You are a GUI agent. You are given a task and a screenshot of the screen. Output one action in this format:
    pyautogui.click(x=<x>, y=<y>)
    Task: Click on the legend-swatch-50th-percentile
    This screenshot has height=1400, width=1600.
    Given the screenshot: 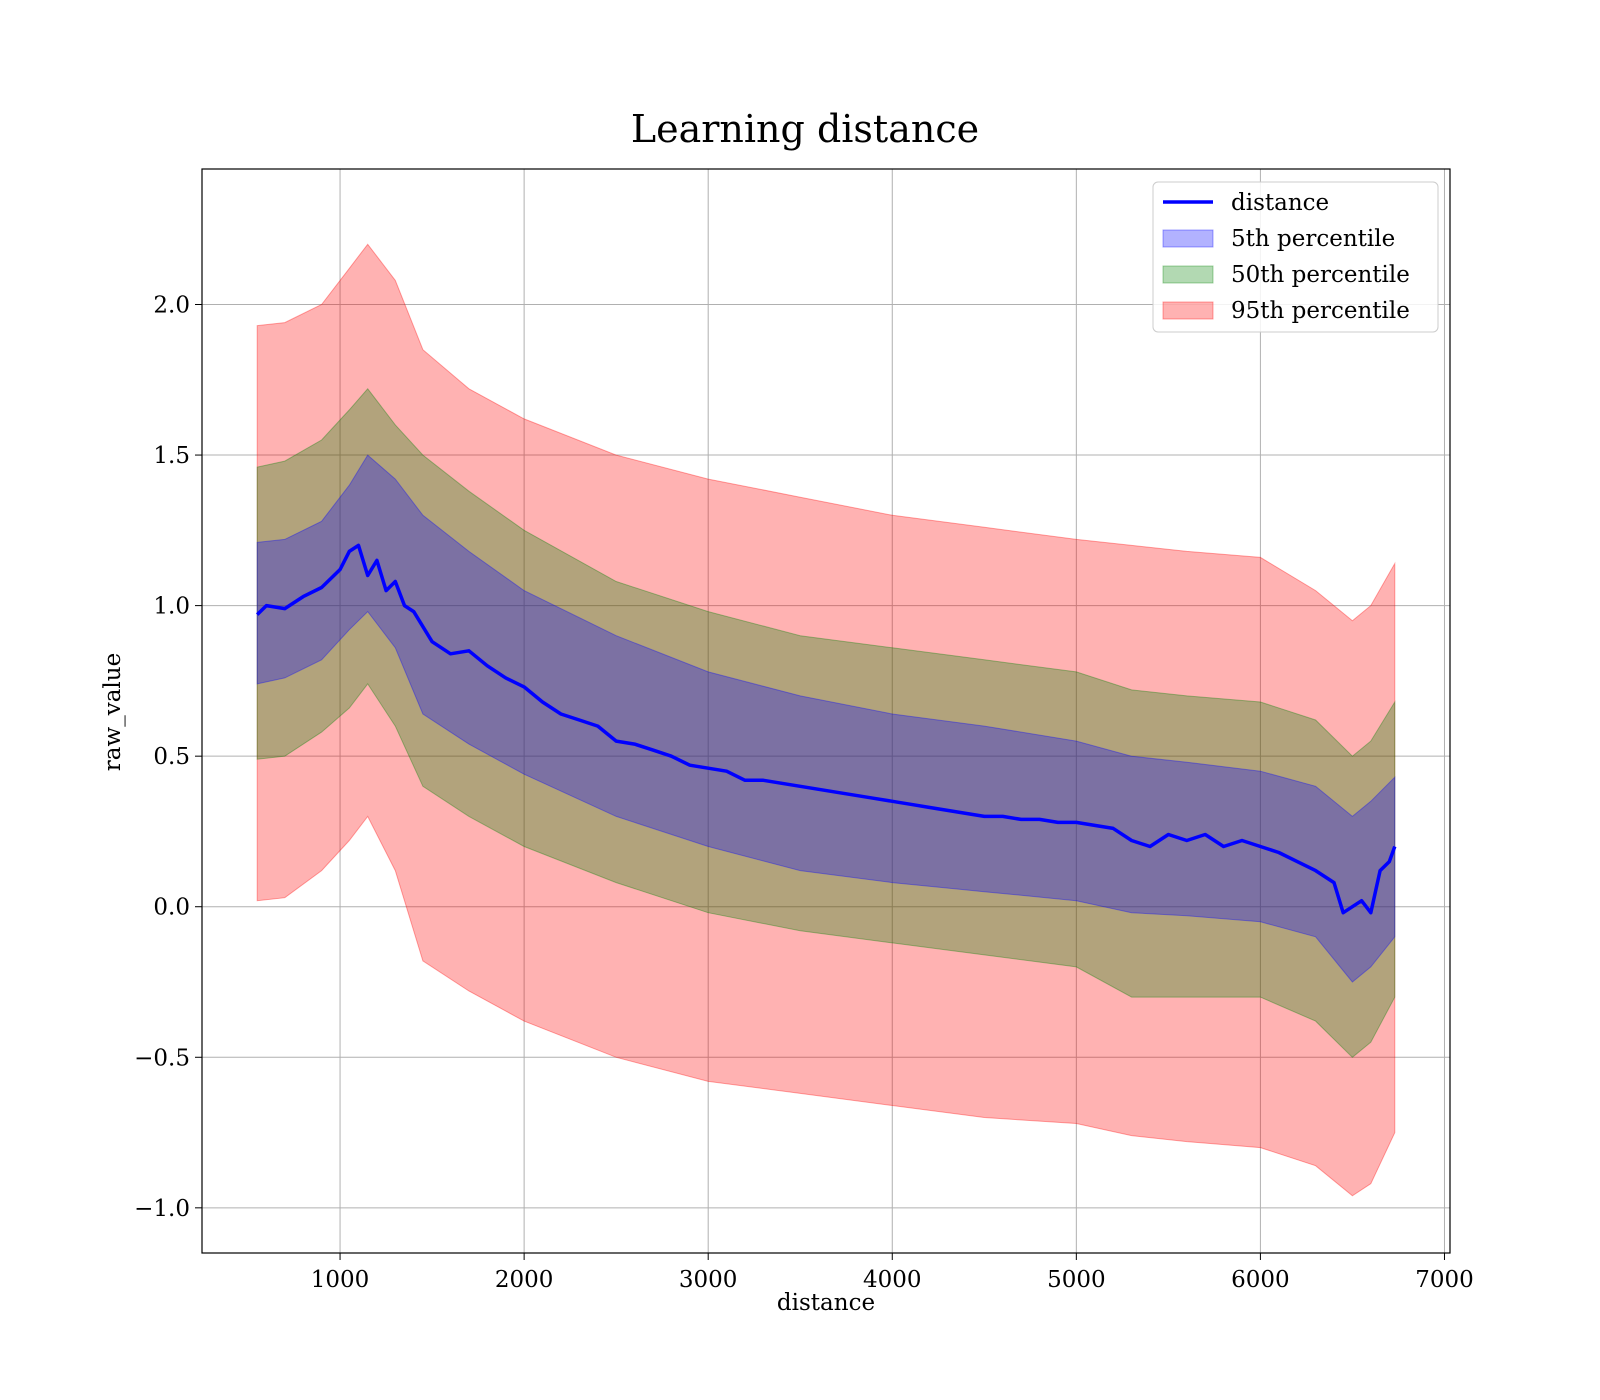 What is the action you would take?
    pyautogui.click(x=1188, y=274)
    